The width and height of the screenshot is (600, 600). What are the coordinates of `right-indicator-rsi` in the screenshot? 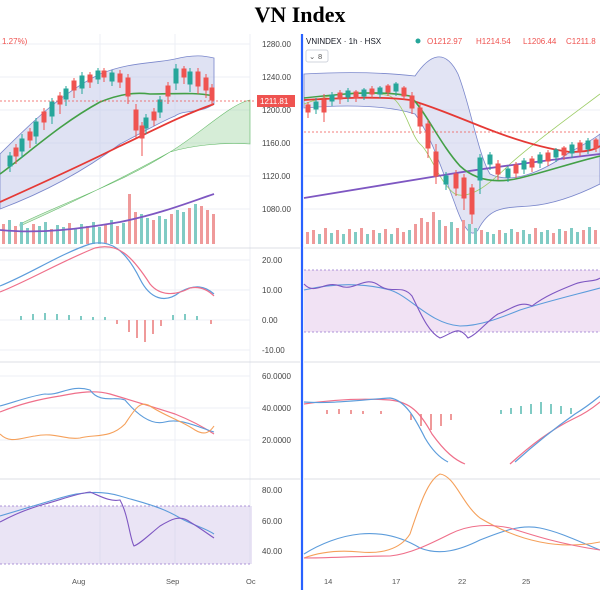 It's located at (451, 304).